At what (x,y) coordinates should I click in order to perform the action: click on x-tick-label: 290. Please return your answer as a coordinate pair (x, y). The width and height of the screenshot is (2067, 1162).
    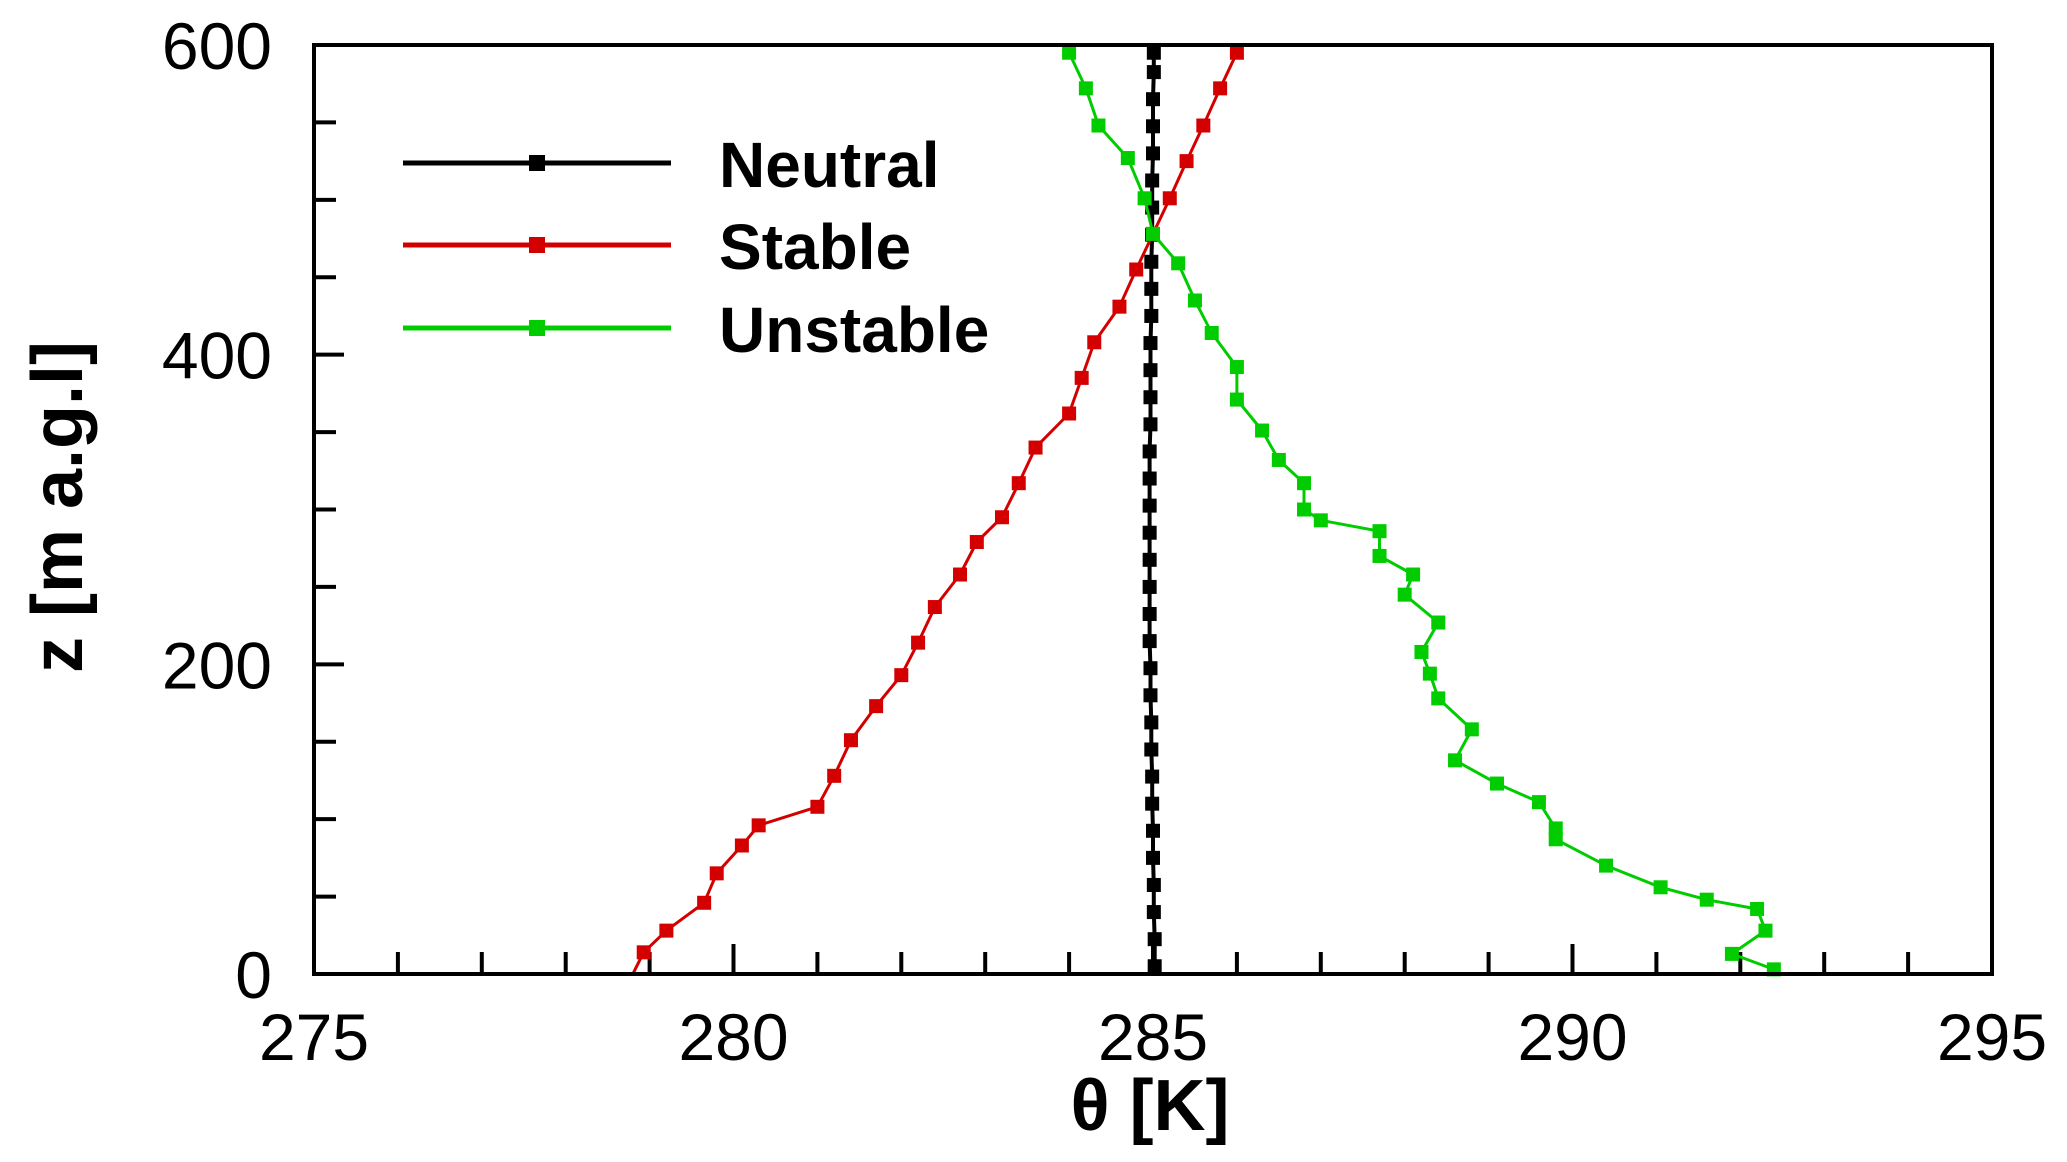
    Looking at the image, I should click on (1572, 1037).